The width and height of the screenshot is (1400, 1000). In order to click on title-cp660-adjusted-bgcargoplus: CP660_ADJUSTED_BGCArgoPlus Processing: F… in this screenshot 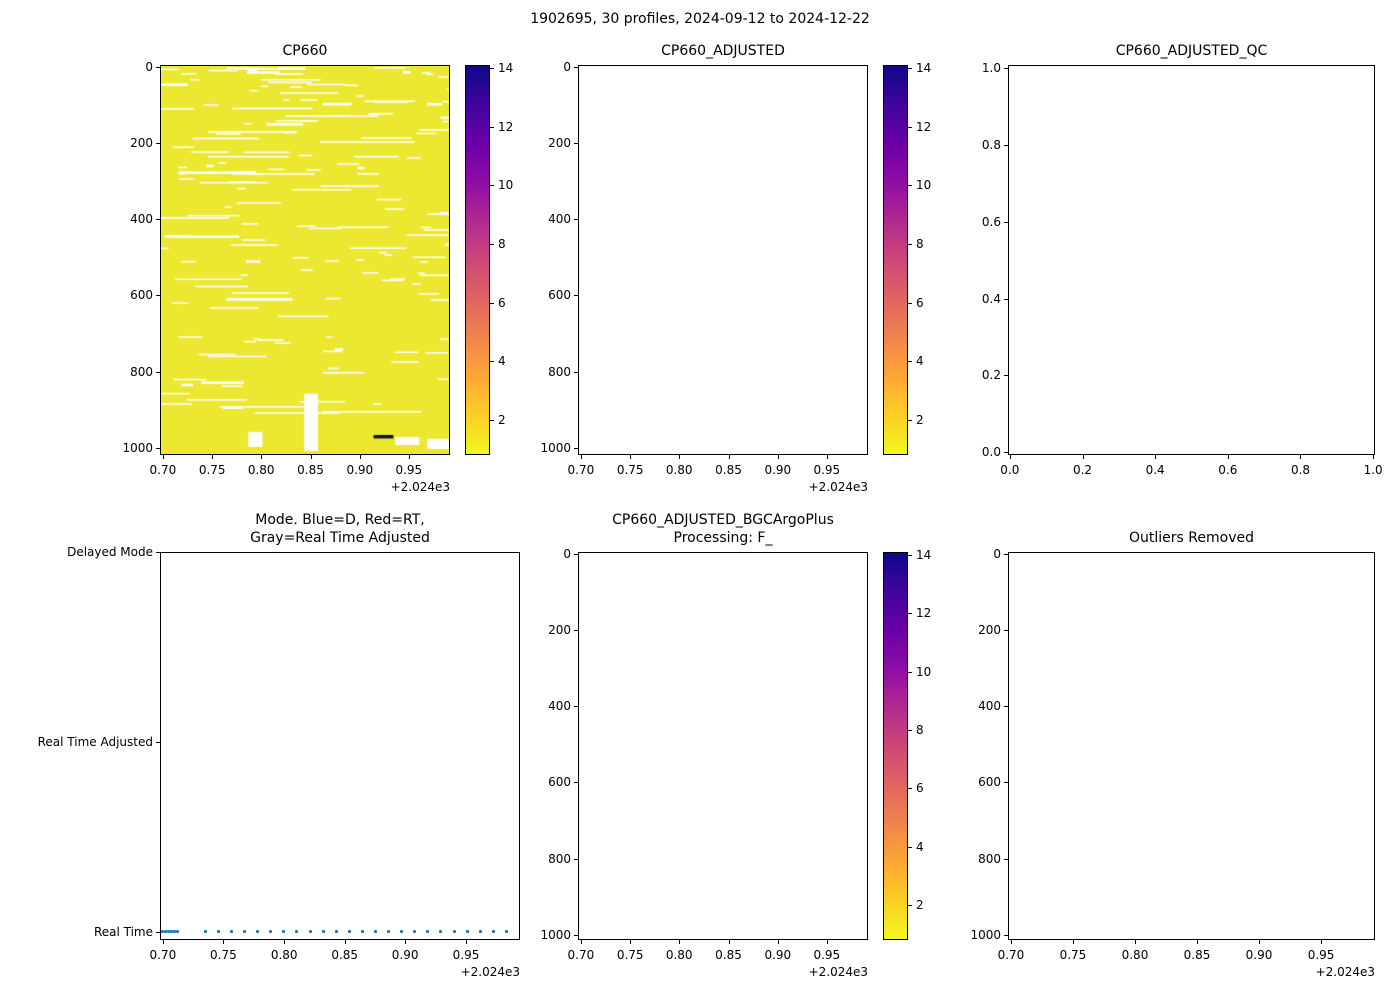, I will do `click(723, 529)`.